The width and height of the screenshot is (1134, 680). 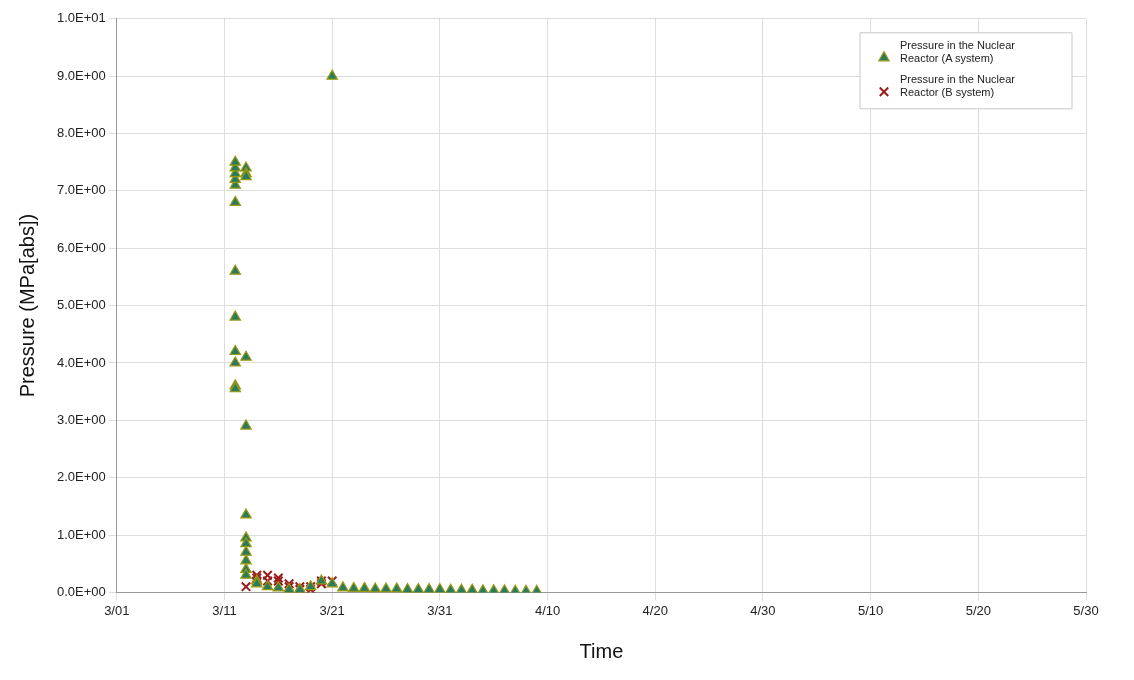 What do you see at coordinates (224, 610) in the screenshot?
I see `x-tick-label: 3/11` at bounding box center [224, 610].